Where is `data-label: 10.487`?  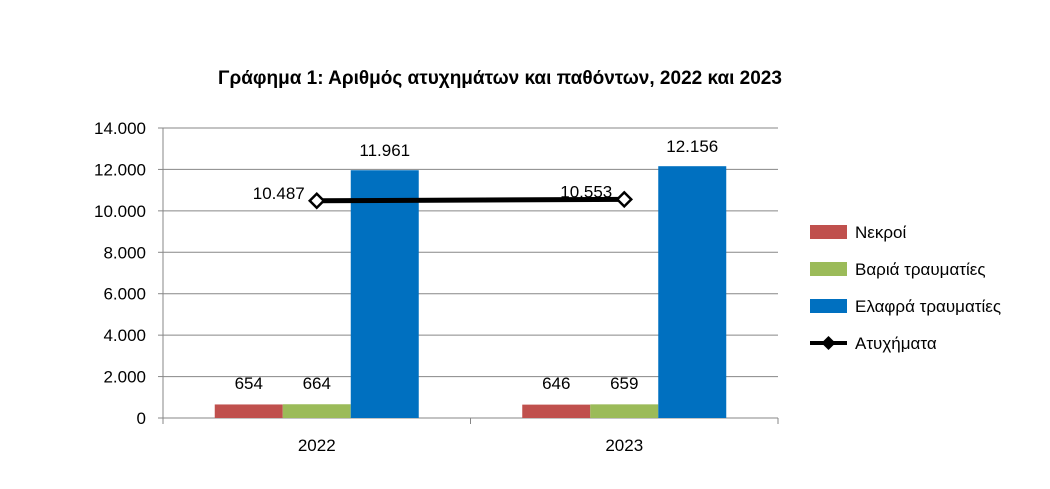
data-label: 10.487 is located at coordinates (279, 193).